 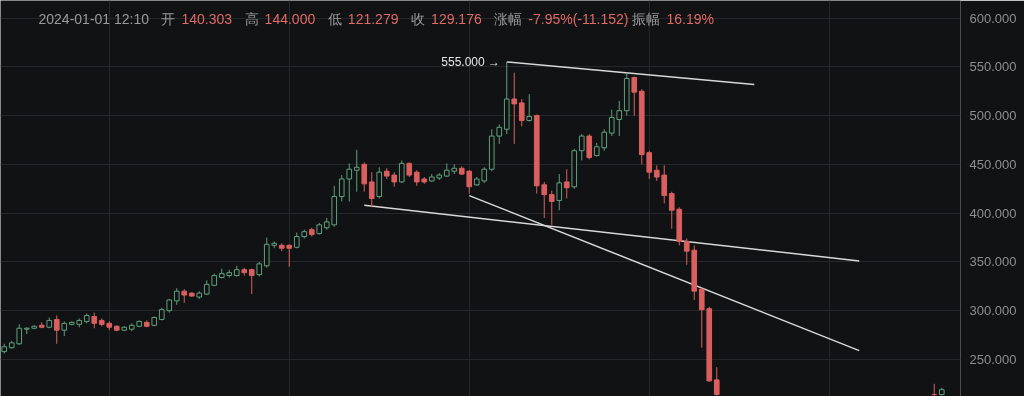 I want to click on annotation: -7.95%(-11.152), so click(x=578, y=18).